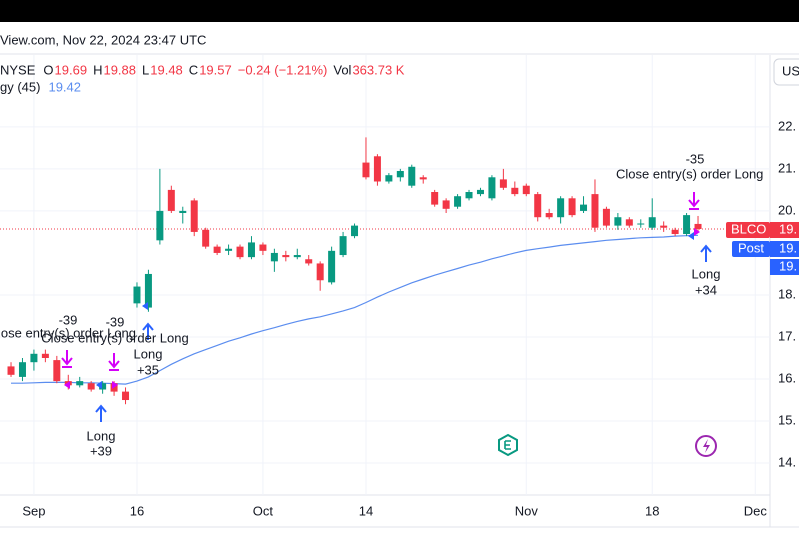 This screenshot has width=799, height=545. What do you see at coordinates (97, 69) in the screenshot?
I see `ohlc-label: H` at bounding box center [97, 69].